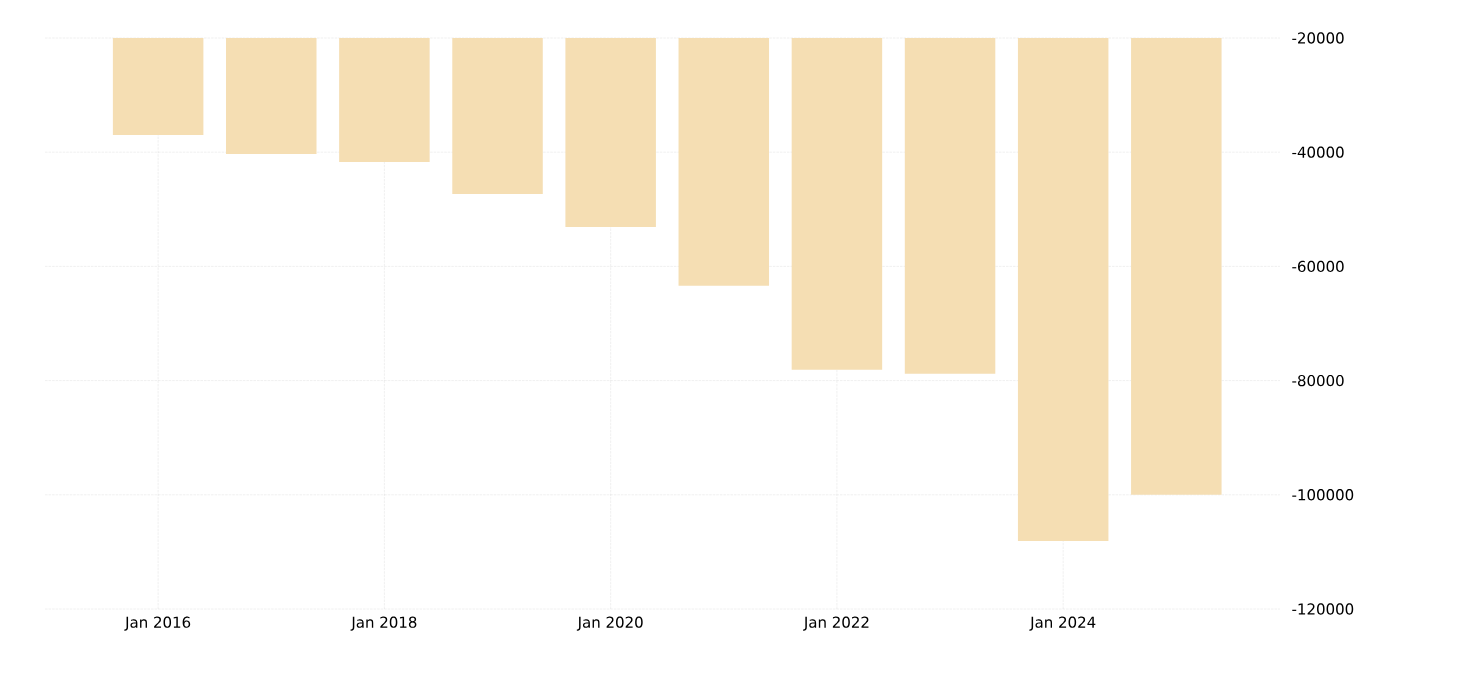 This screenshot has width=1460, height=680. Describe the element at coordinates (609, 623) in the screenshot. I see `x-tick-label: Jan 2020` at that location.